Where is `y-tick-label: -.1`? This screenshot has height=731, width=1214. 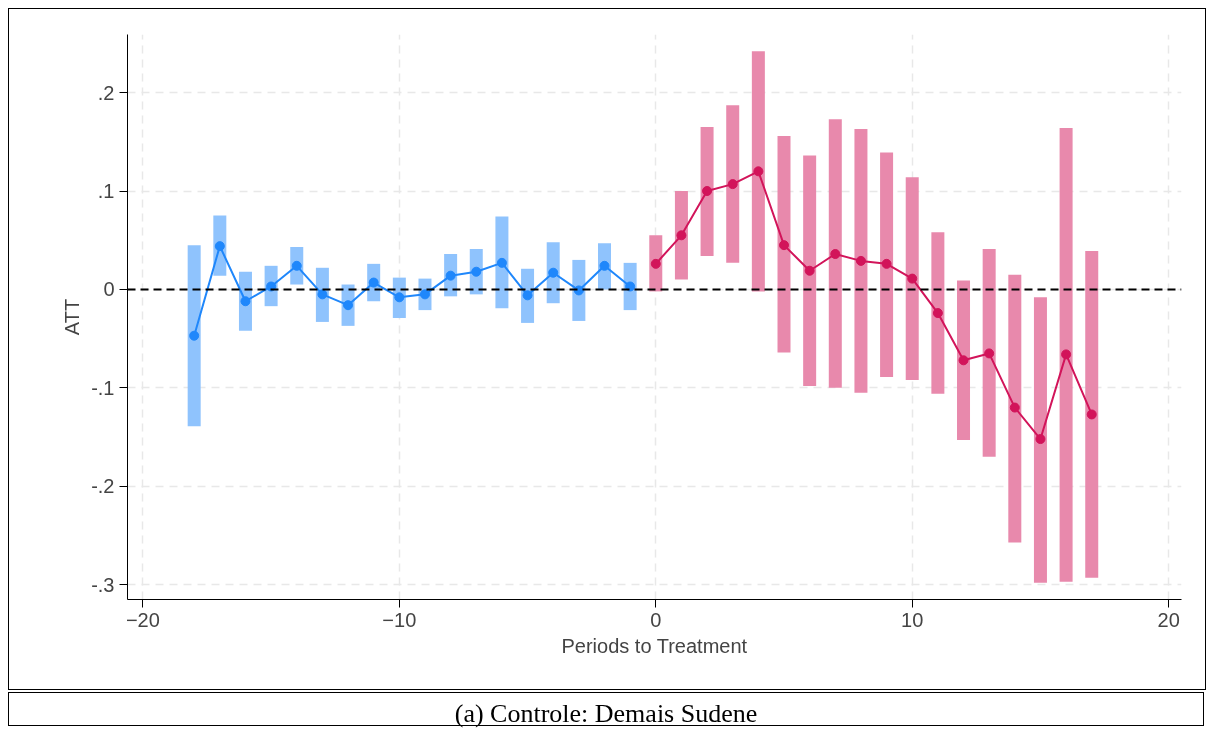
y-tick-label: -.1 is located at coordinates (103, 387).